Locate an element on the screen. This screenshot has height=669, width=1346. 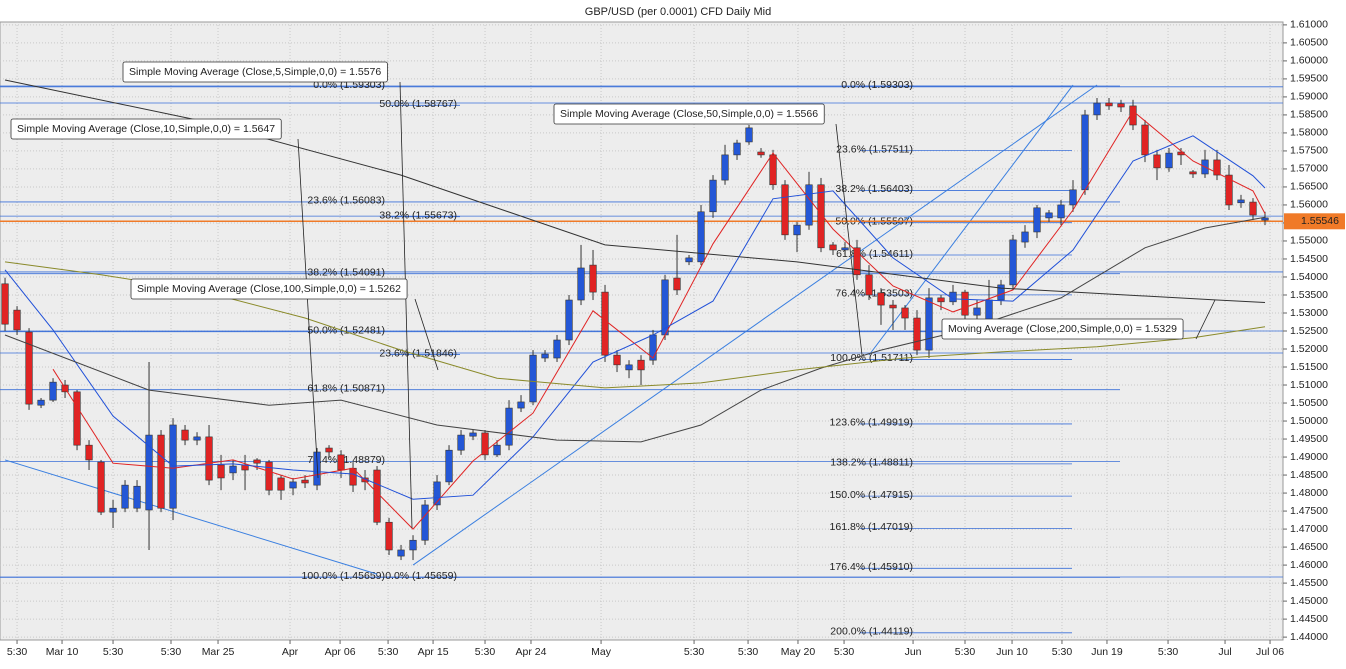
y-tick-label: 1.46000 is located at coordinates (1309, 565).